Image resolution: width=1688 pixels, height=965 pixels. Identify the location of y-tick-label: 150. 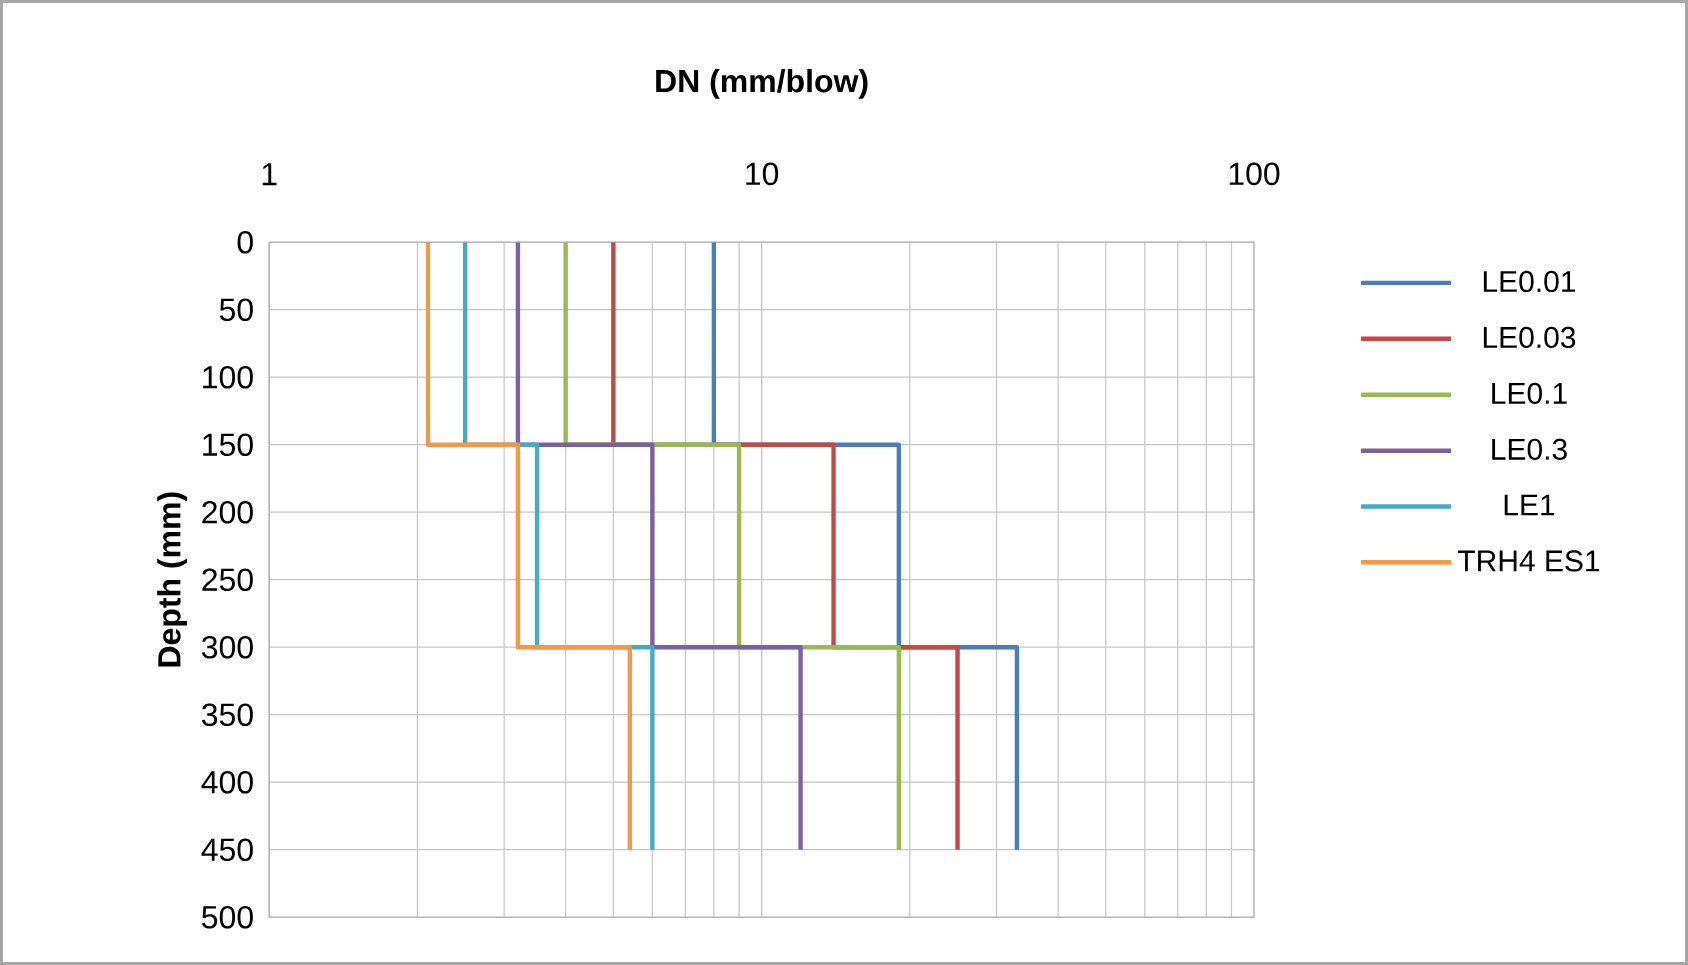
(228, 445).